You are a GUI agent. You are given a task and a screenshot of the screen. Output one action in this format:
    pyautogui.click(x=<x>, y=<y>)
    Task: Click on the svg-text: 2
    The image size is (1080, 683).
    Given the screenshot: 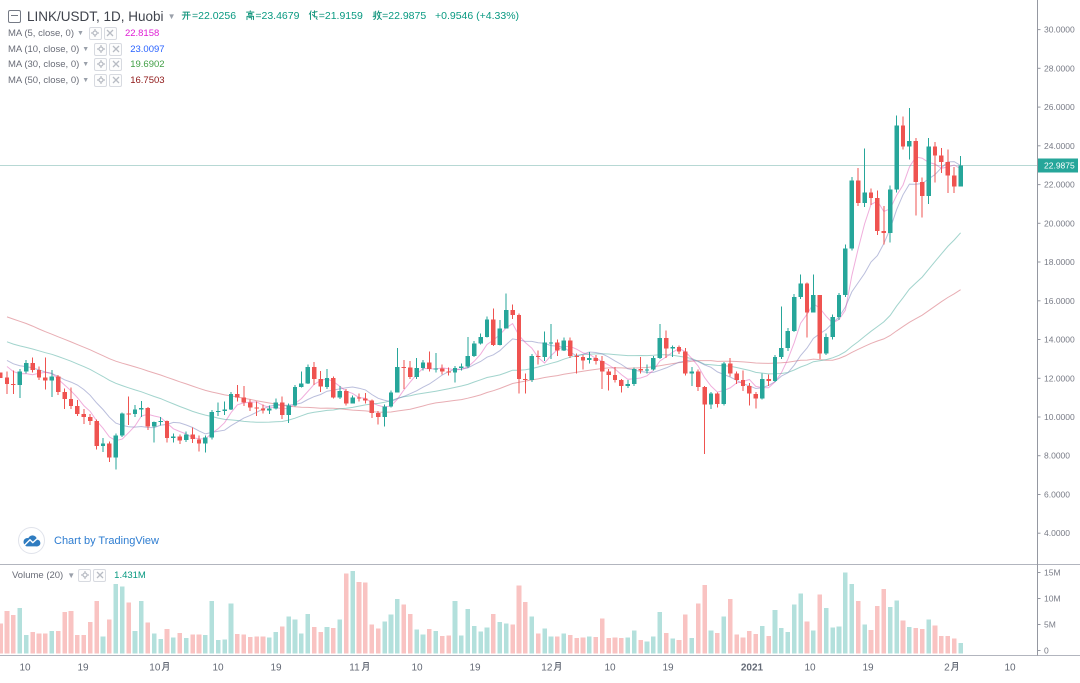 What is the action you would take?
    pyautogui.click(x=947, y=668)
    